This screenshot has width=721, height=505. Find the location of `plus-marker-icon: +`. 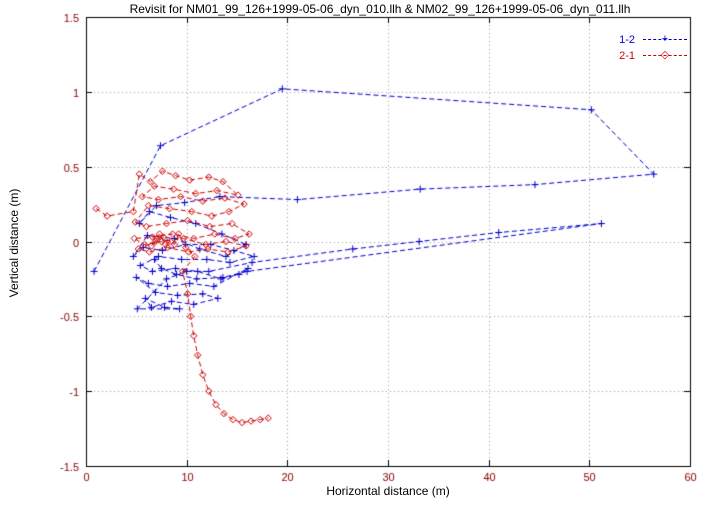

plus-marker-icon: + is located at coordinates (665, 39).